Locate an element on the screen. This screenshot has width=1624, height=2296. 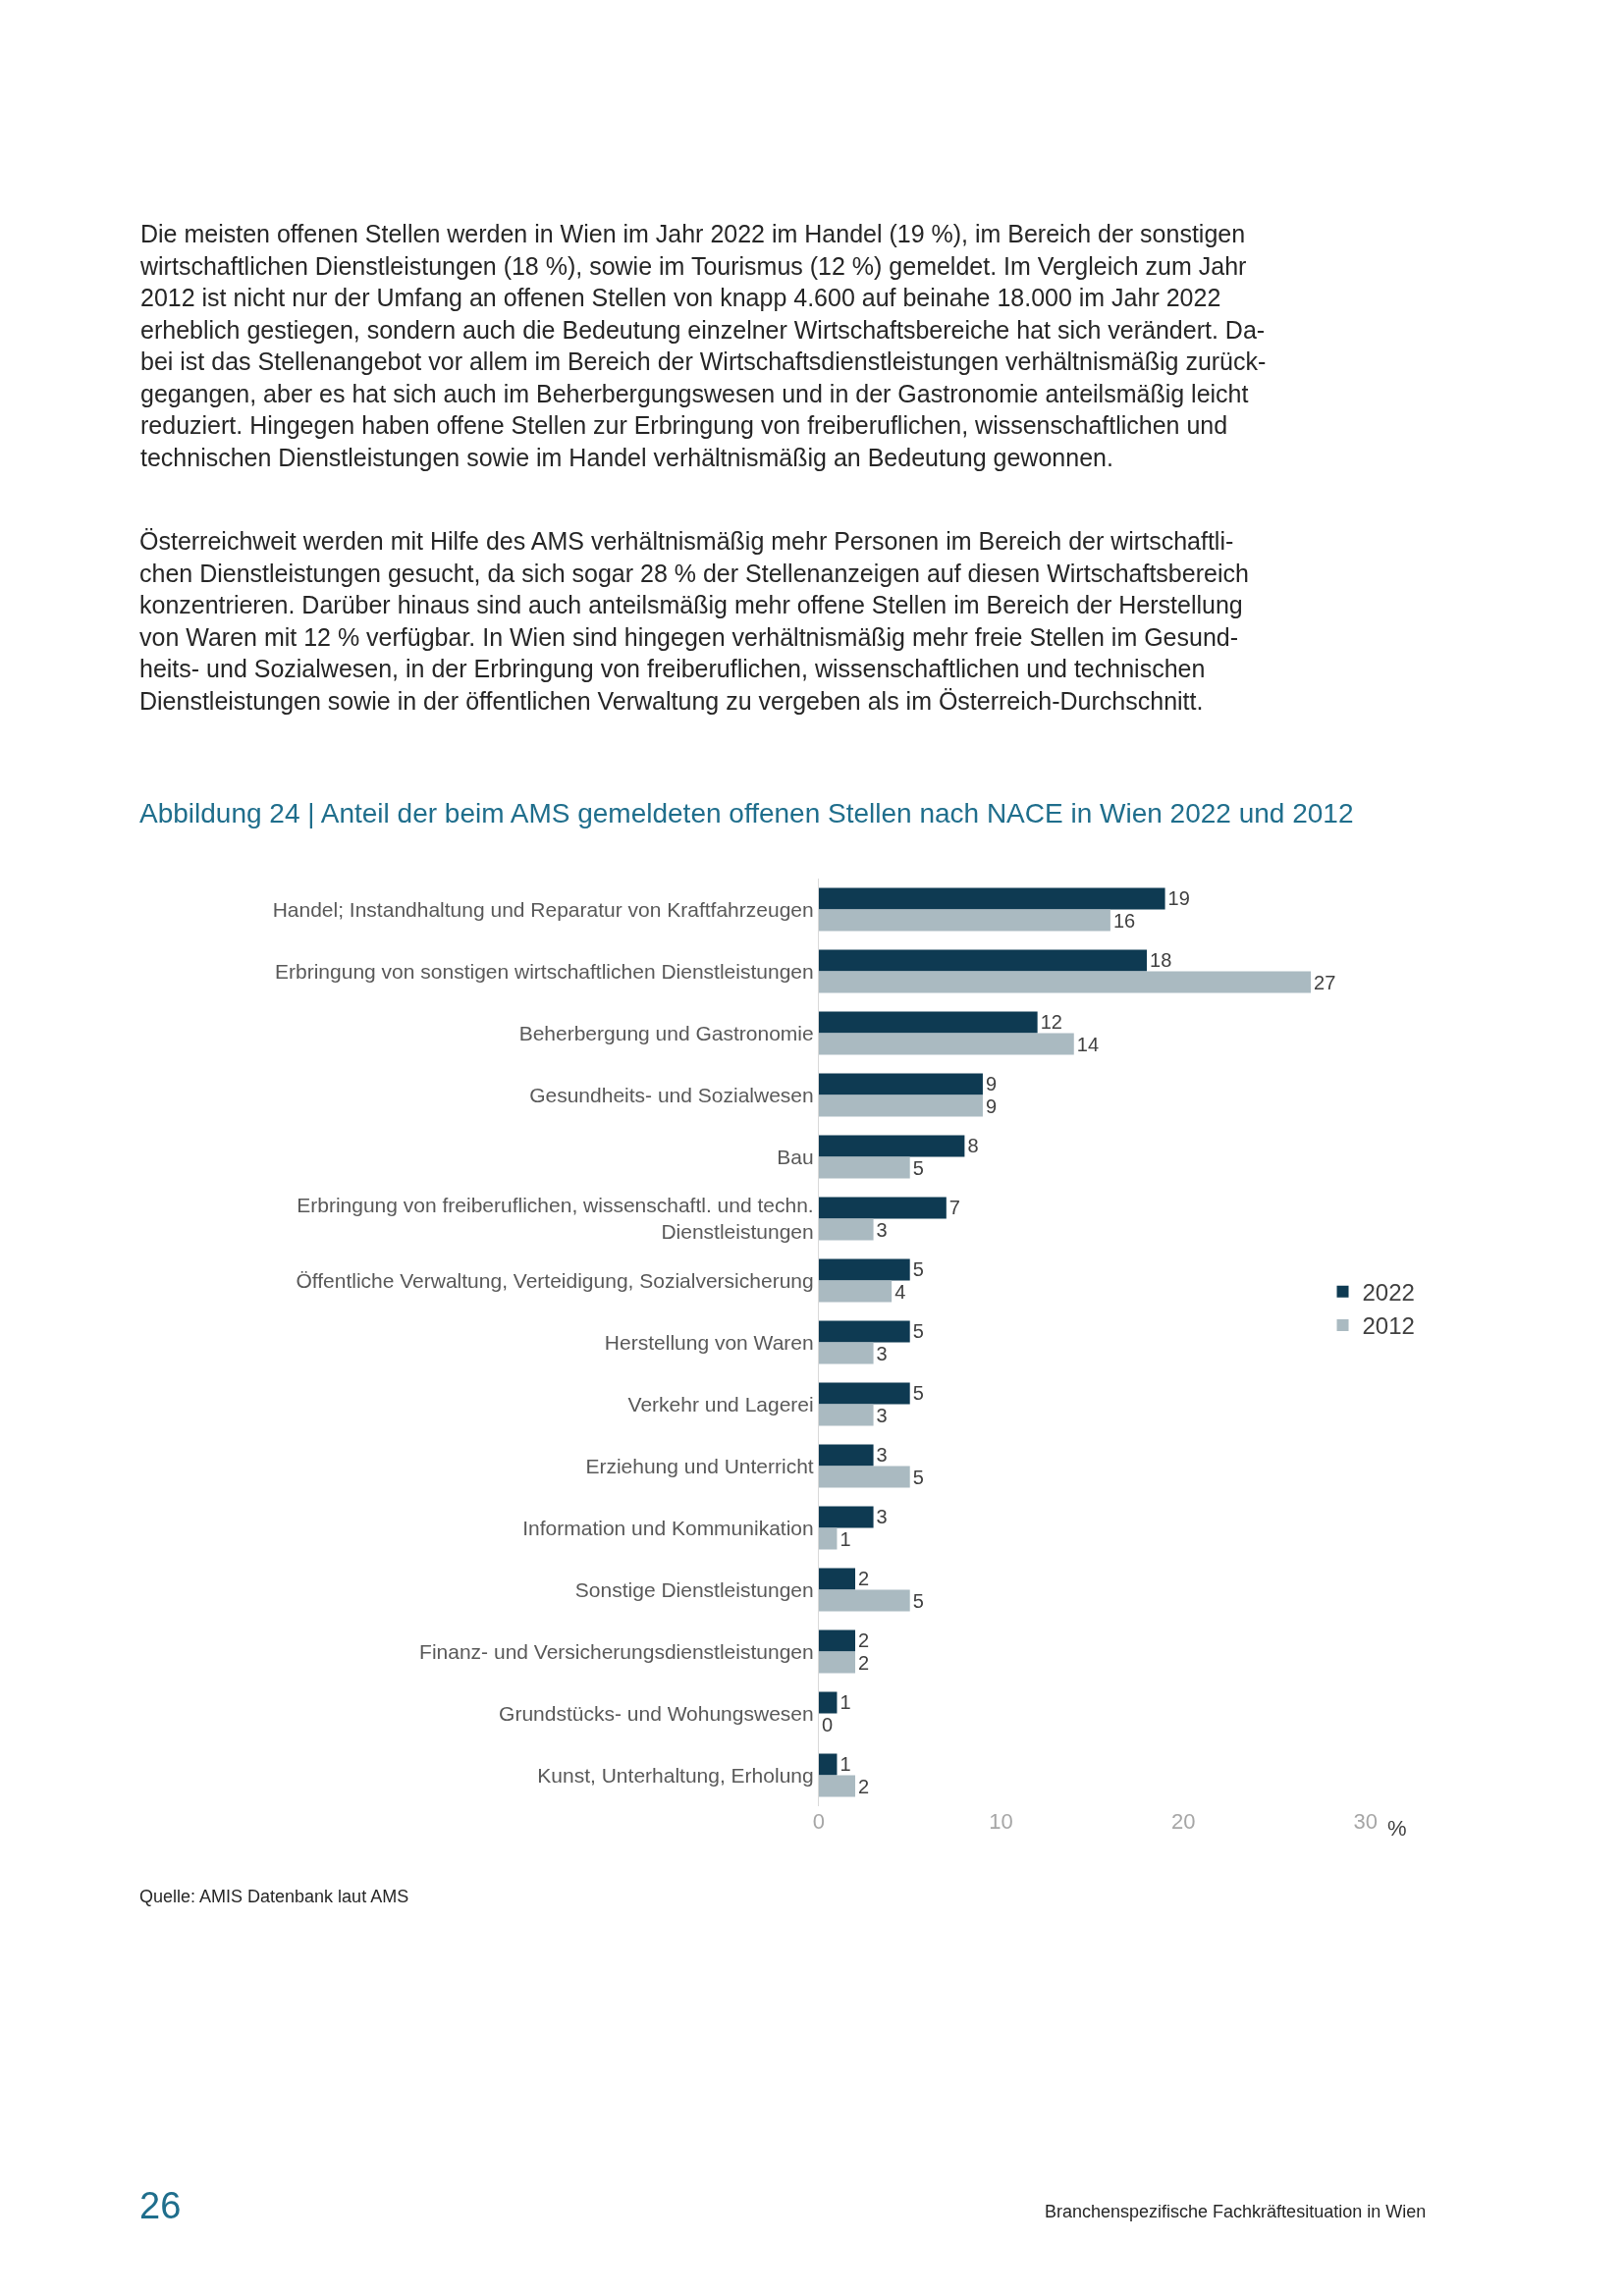
y-tick-label: Verkehr und Lagerei is located at coordinates (720, 1403).